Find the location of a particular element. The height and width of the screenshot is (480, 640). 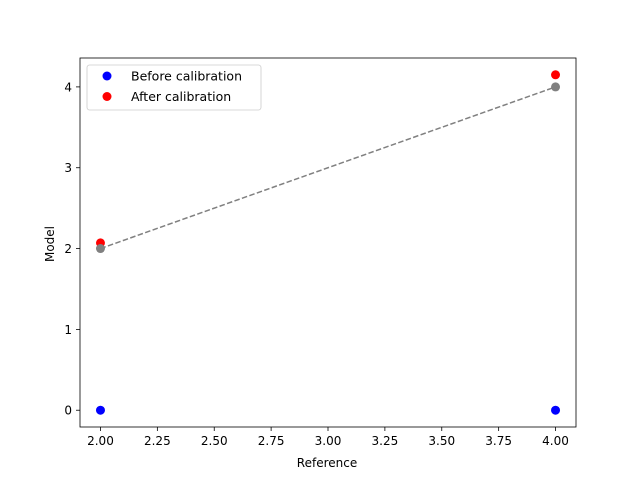

after-calibration-point is located at coordinates (556, 75).